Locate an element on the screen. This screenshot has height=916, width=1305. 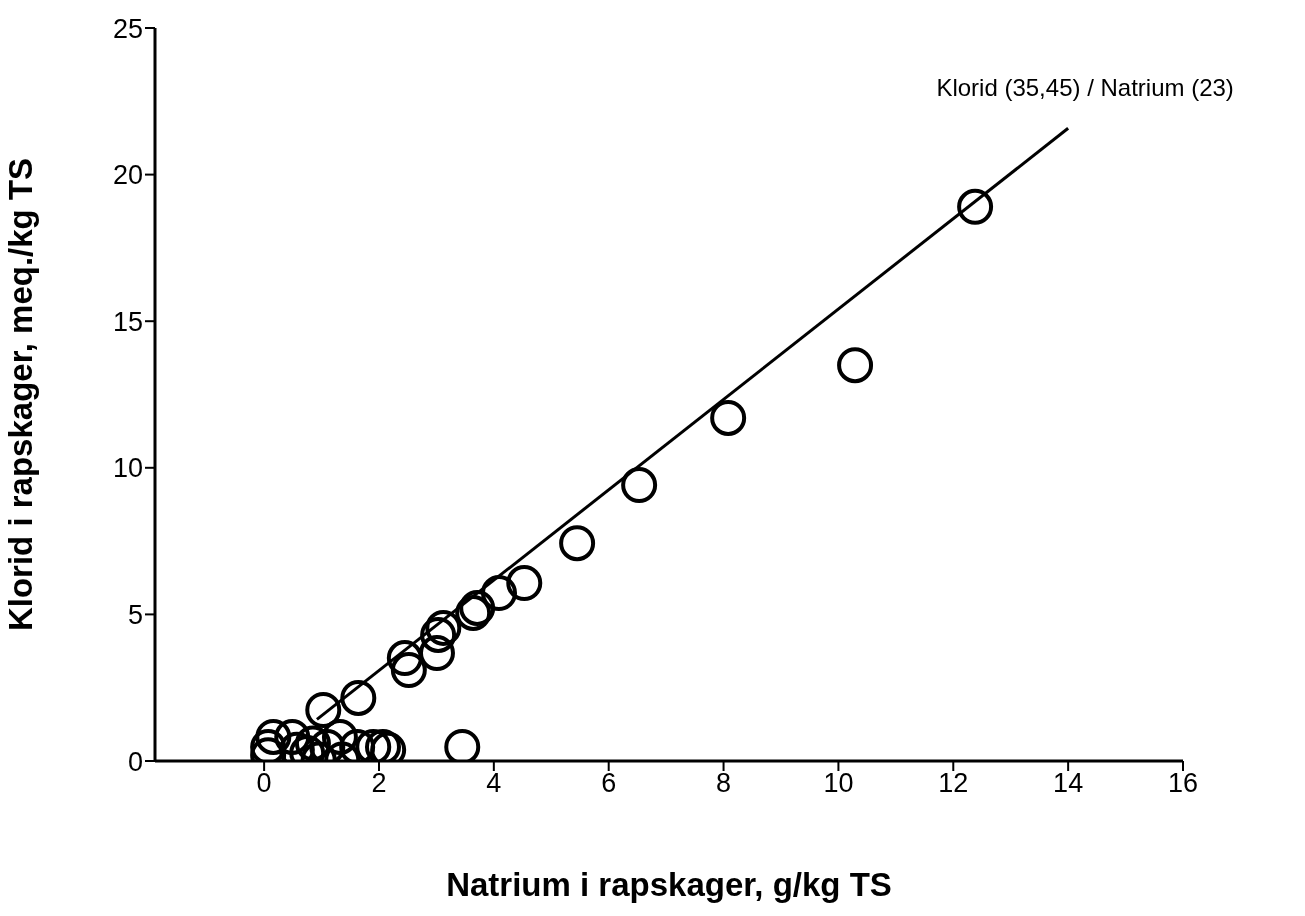
x-tick-label: 0 is located at coordinates (264, 783).